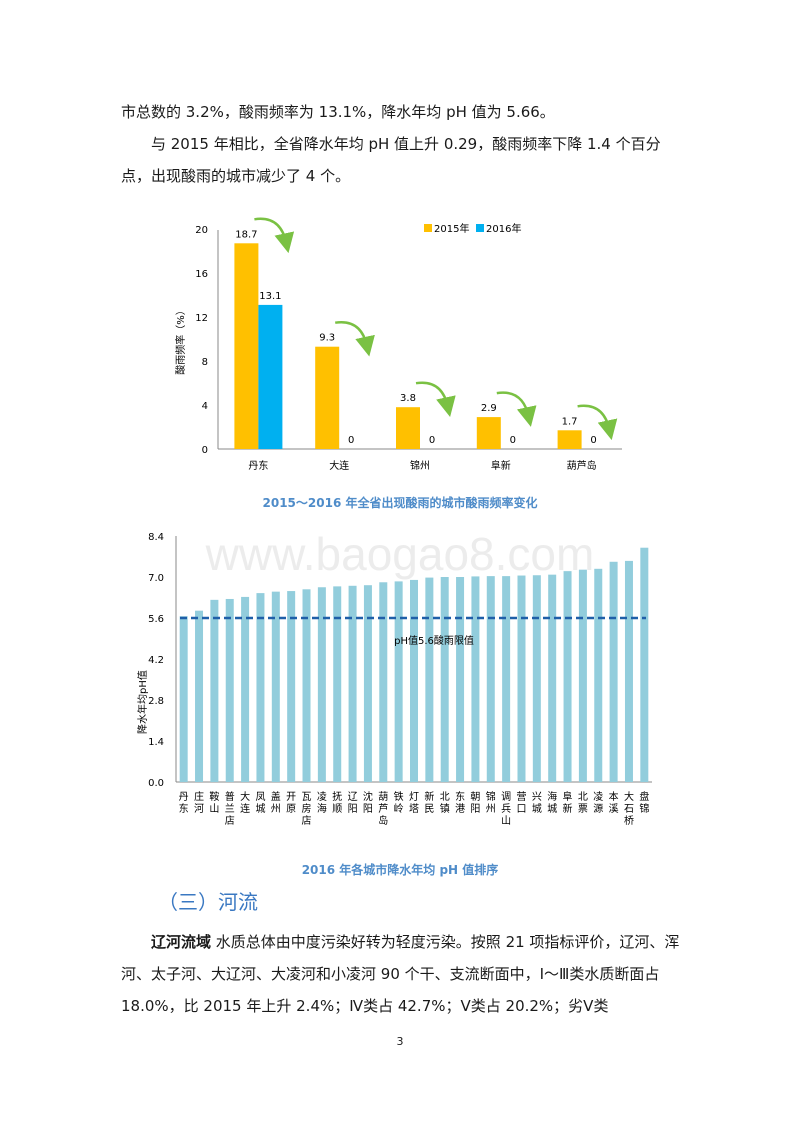 The image size is (800, 1132). Describe the element at coordinates (270, 296) in the screenshot. I see `data-label: 13.1` at that location.